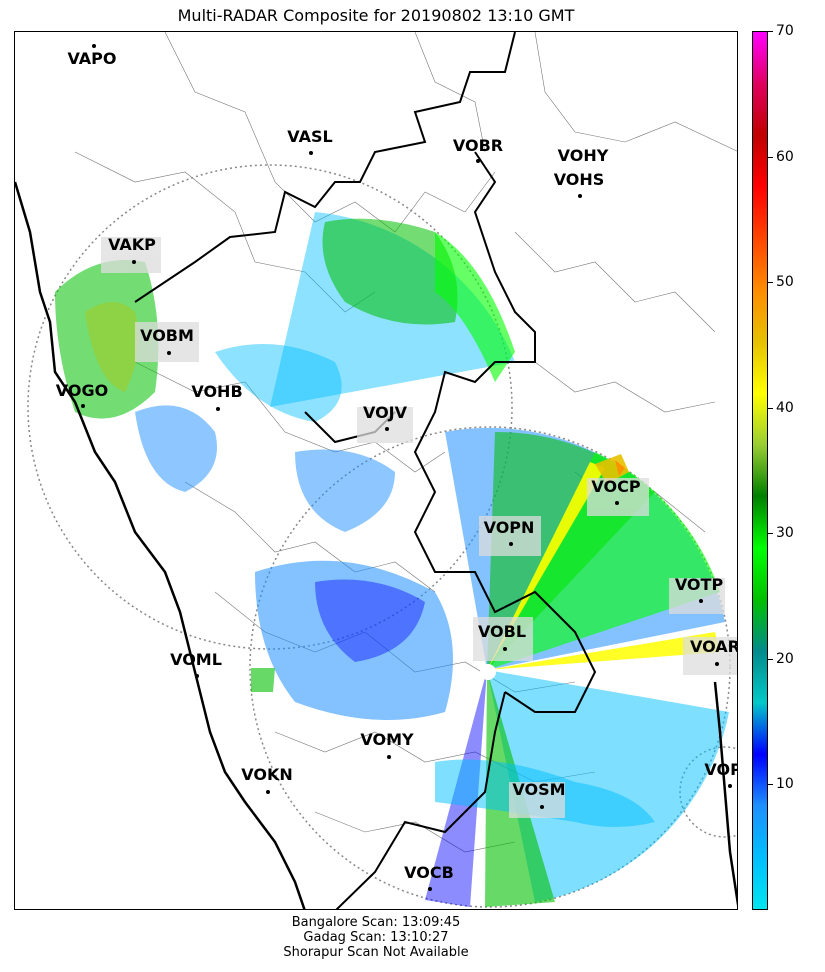  I want to click on colorbar-tick-label: 40, so click(785, 407).